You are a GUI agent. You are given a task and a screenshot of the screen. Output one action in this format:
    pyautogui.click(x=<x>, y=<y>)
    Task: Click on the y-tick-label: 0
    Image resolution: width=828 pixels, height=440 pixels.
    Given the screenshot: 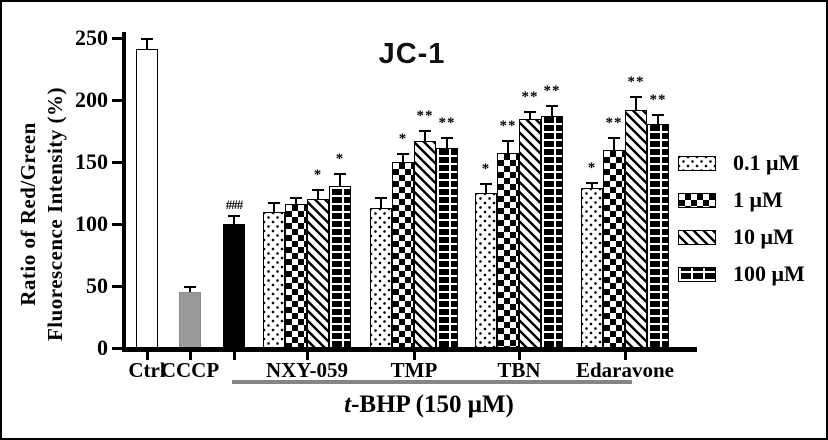 What is the action you would take?
    pyautogui.click(x=102, y=347)
    